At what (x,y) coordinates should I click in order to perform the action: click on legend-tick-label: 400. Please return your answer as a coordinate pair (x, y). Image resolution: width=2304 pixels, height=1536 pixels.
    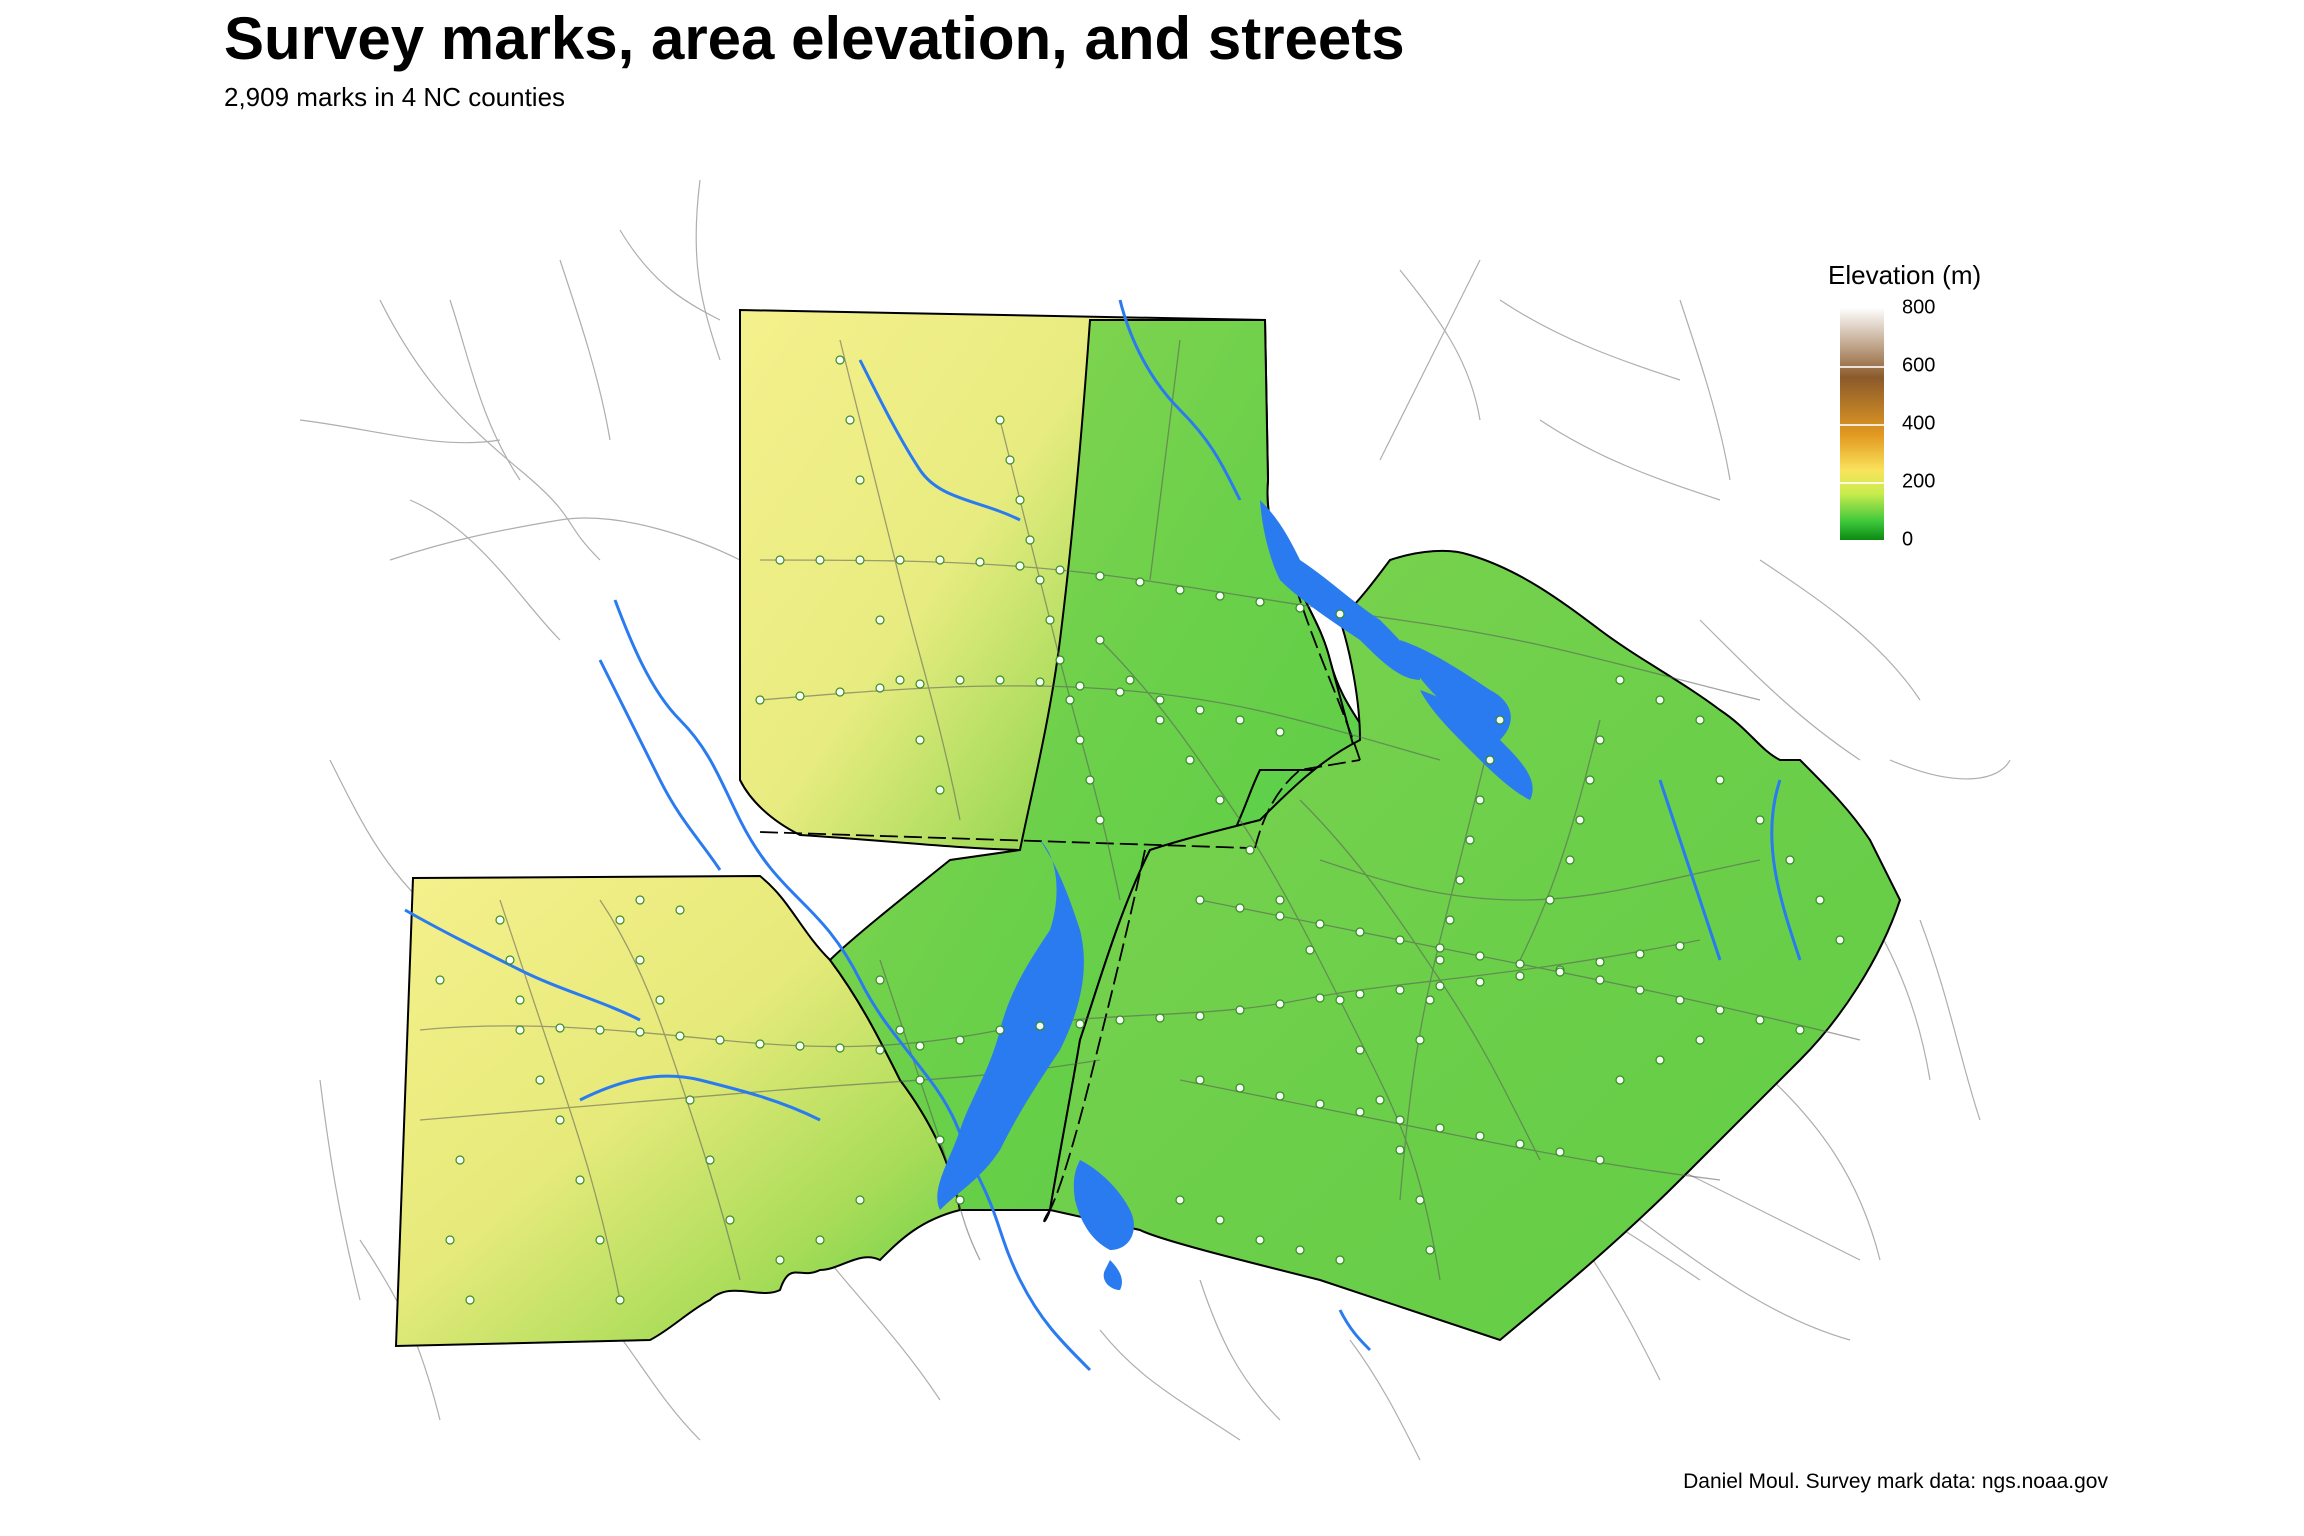
    Looking at the image, I should click on (1919, 423).